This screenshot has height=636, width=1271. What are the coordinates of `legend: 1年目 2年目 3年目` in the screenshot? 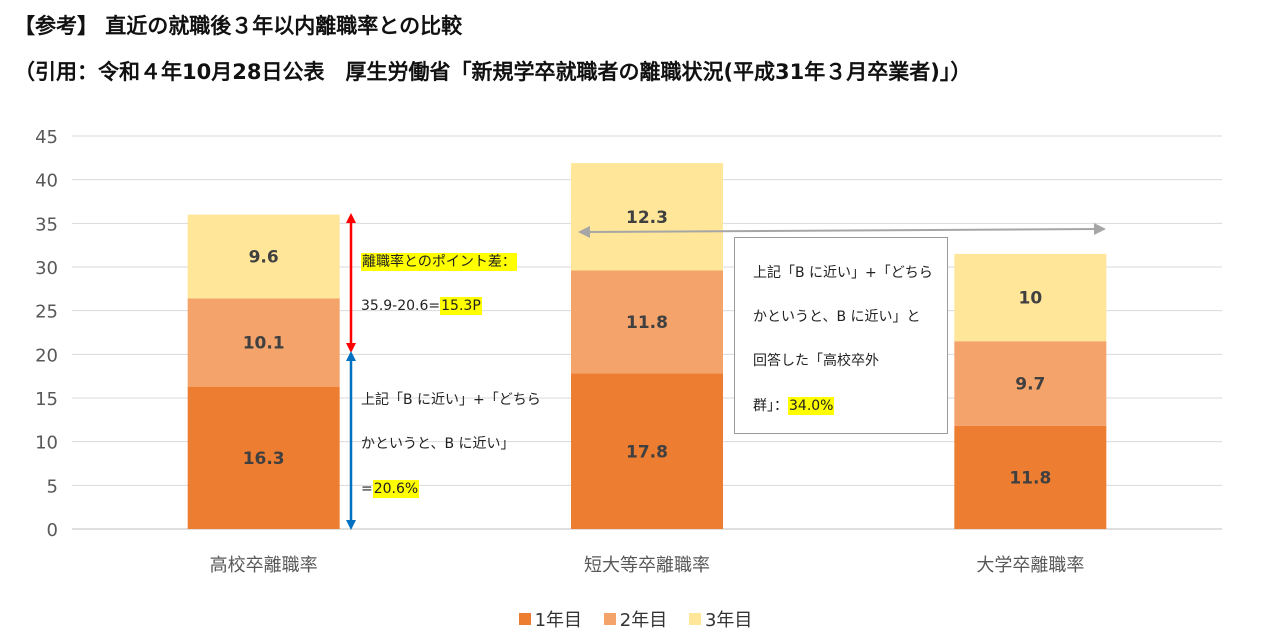 It's located at (635, 619).